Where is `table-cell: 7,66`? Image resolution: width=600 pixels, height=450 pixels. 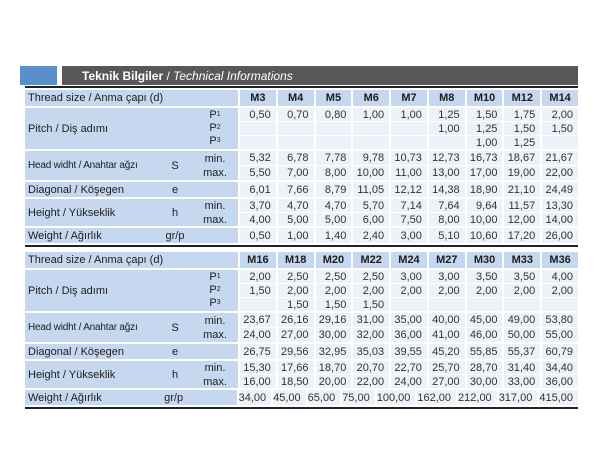 table-cell: 7,66 is located at coordinates (295, 189).